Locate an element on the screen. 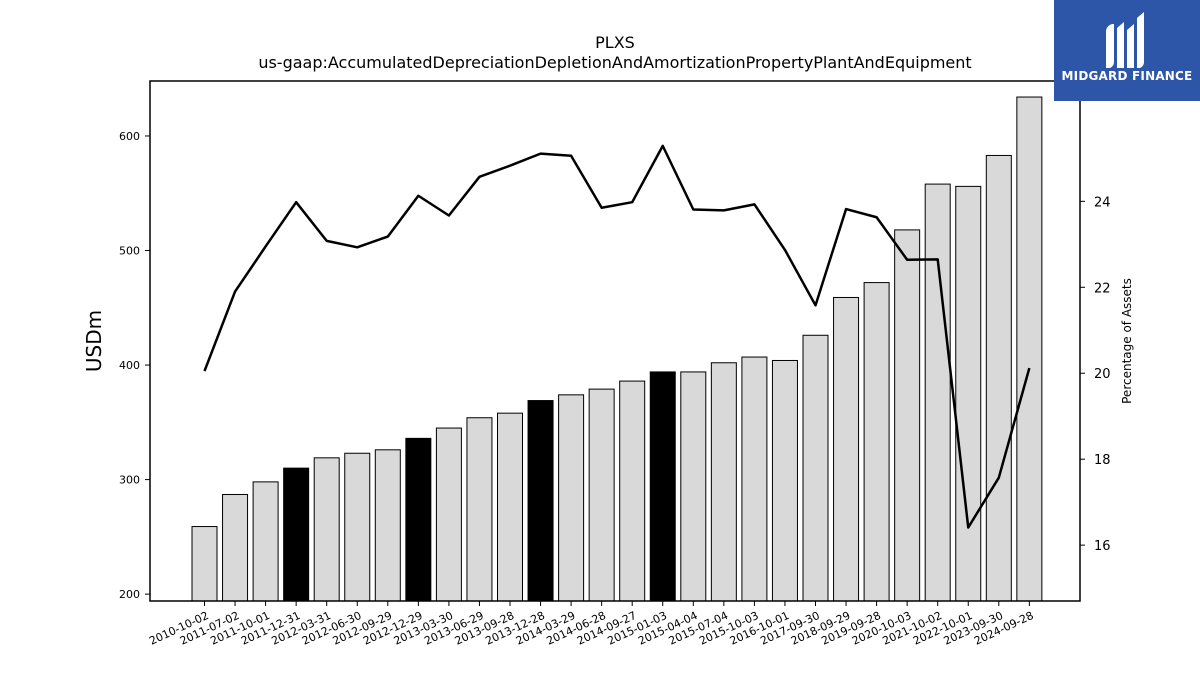 The width and height of the screenshot is (1200, 675). y2-tick-label: 20 is located at coordinates (1102, 374).